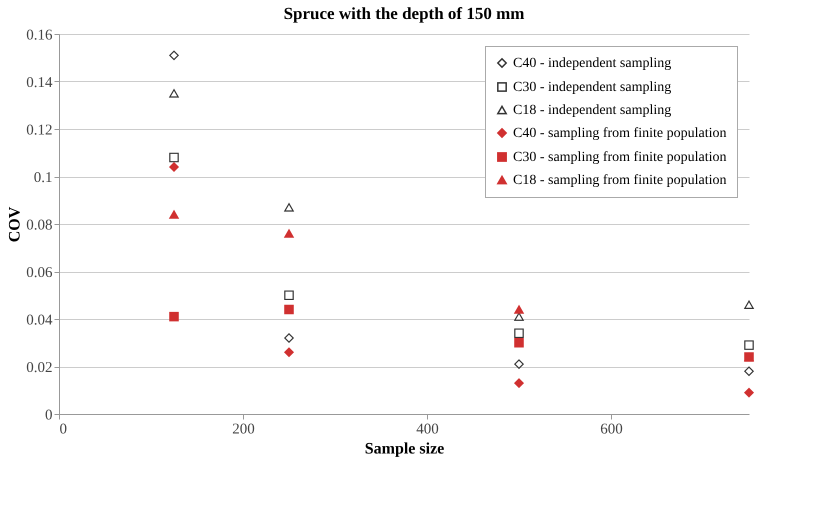  What do you see at coordinates (15, 224) in the screenshot?
I see `y-axis-title: COV` at bounding box center [15, 224].